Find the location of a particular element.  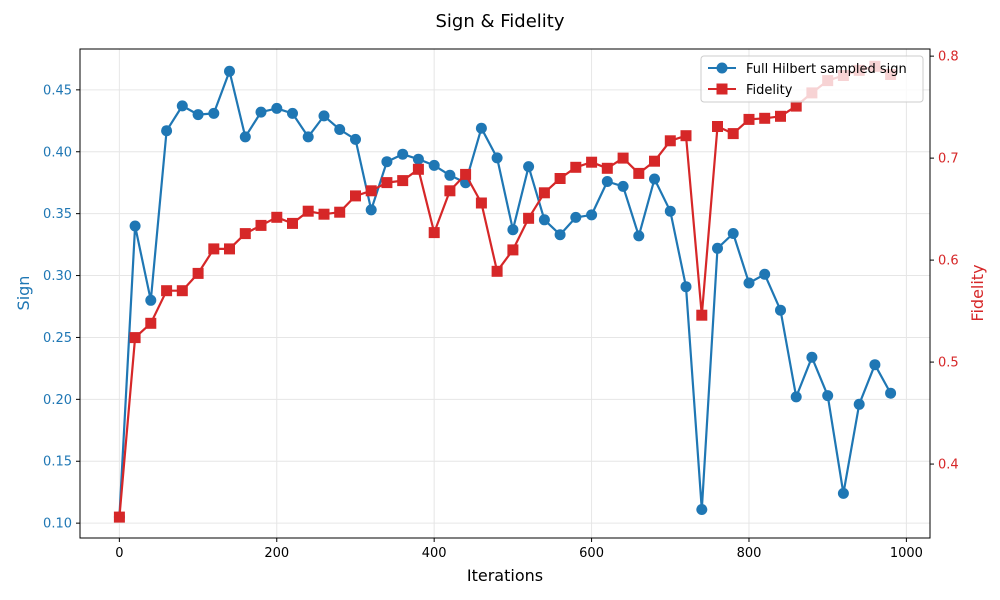

chart-title: Sign & Fidelity is located at coordinates (500, 21).